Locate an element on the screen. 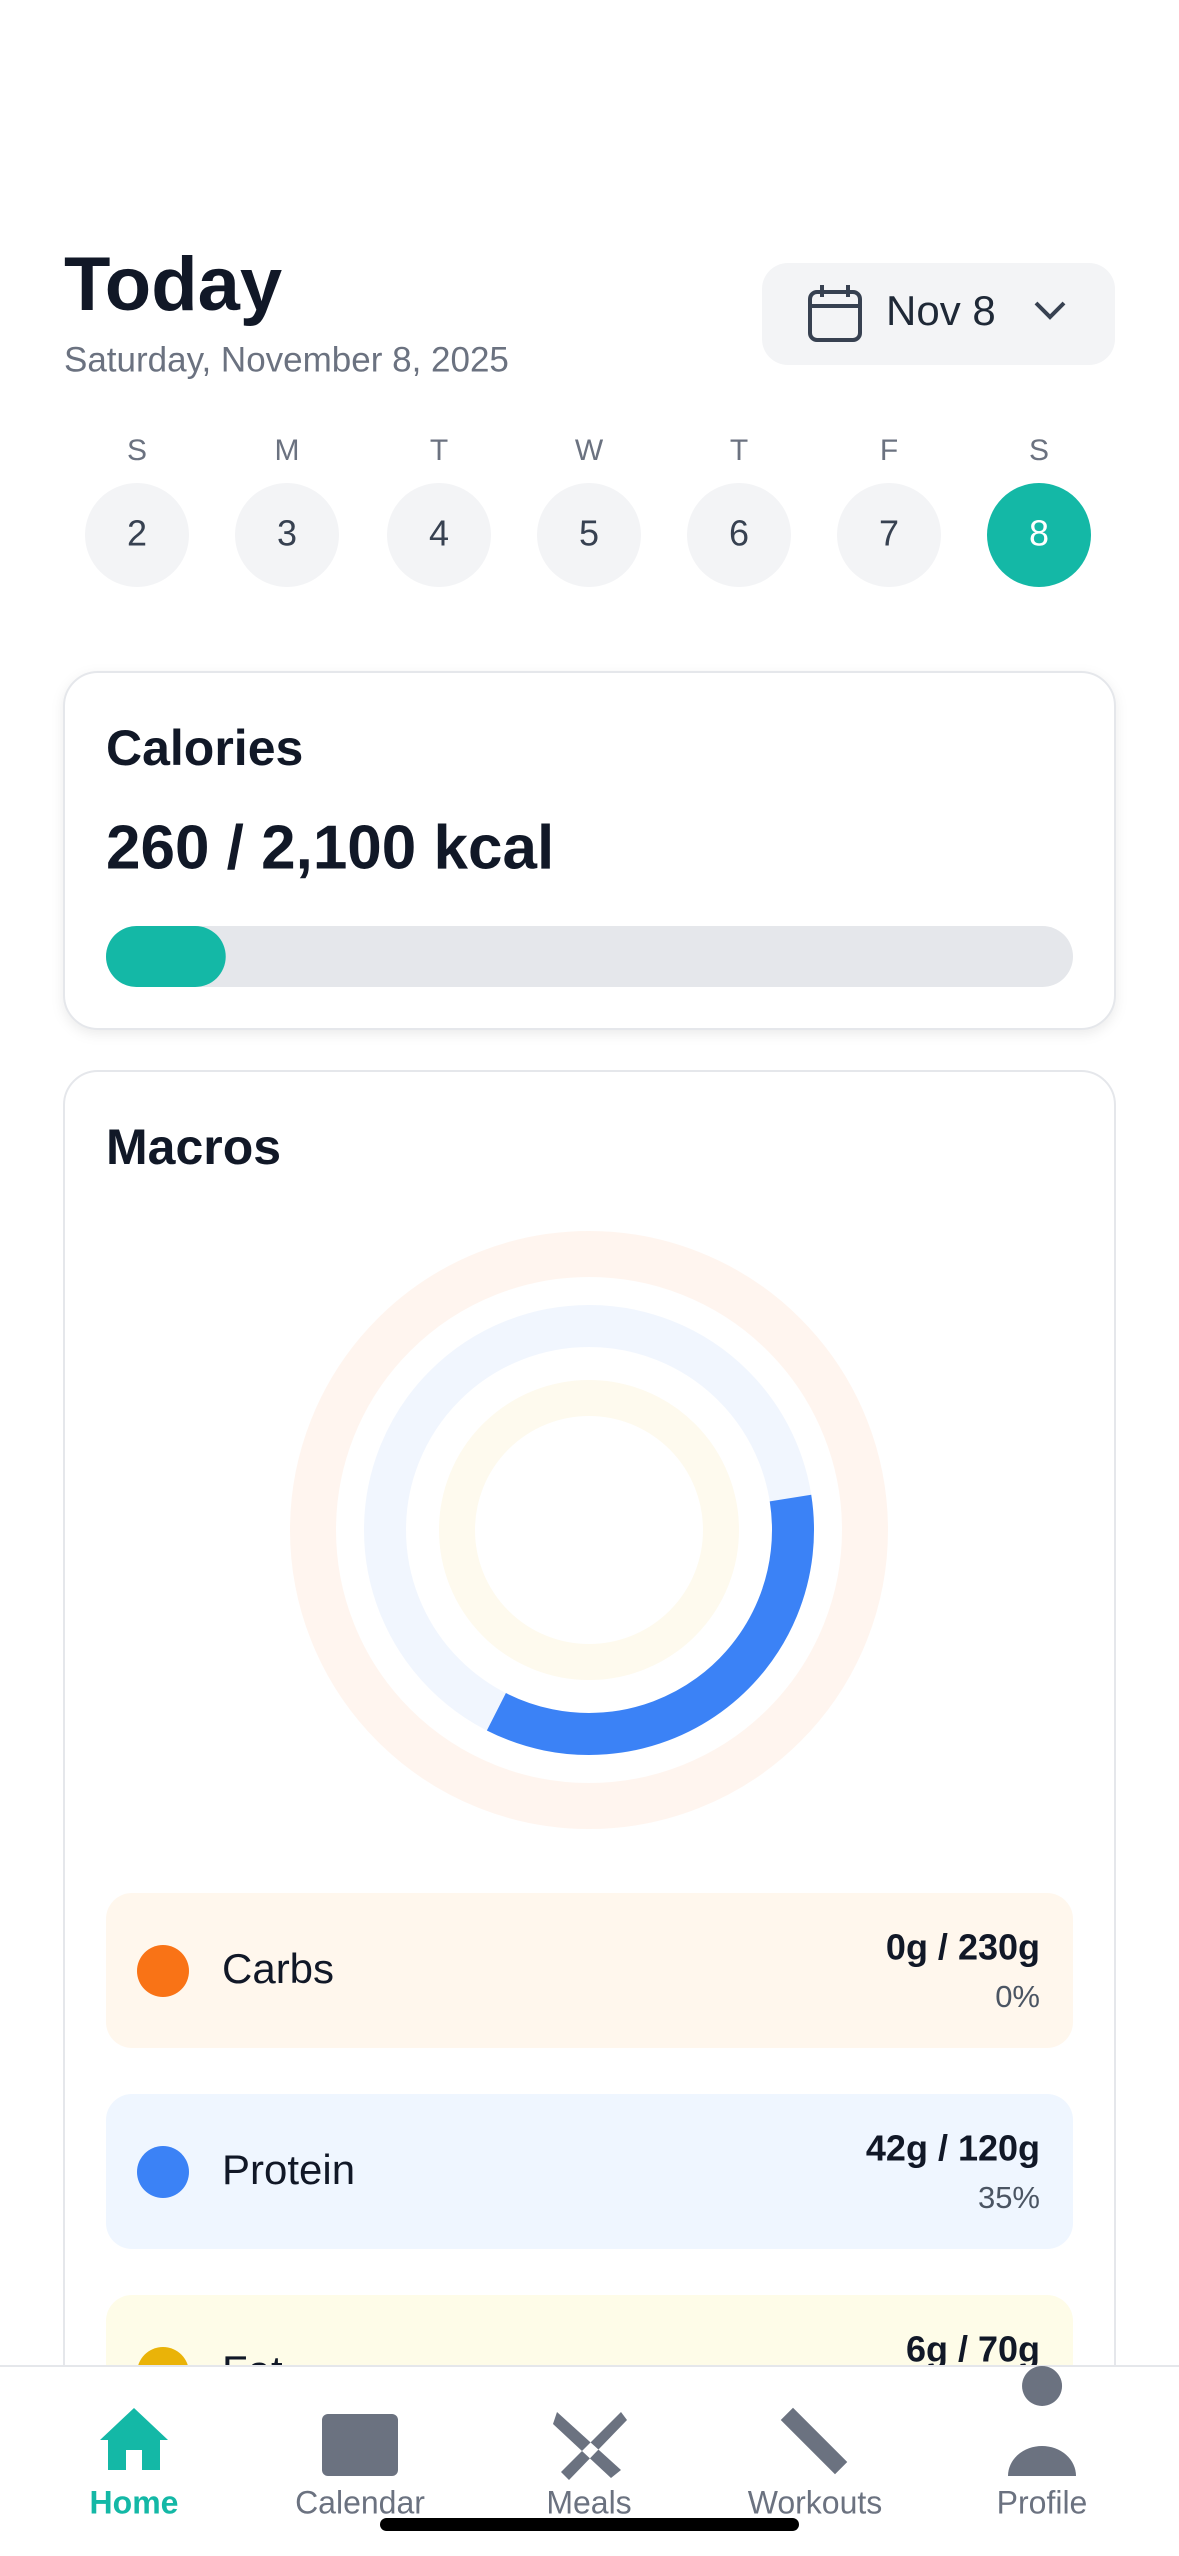 The image size is (1179, 2556). ring-track is located at coordinates (589, 1530).